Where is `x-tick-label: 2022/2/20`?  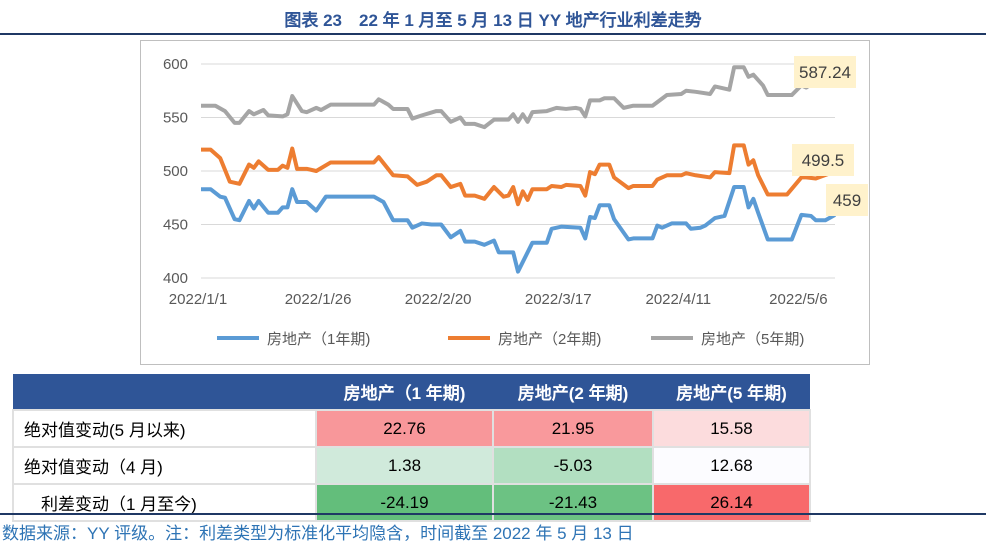 x-tick-label: 2022/2/20 is located at coordinates (438, 299).